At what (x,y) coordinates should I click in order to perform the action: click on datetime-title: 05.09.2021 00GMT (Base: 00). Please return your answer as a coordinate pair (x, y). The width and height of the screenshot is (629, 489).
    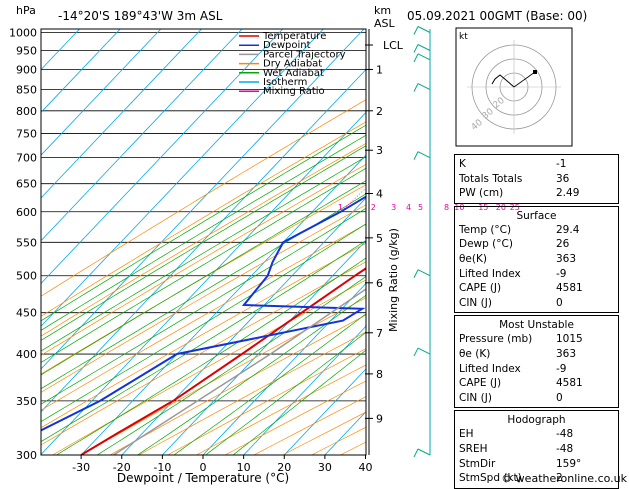
    Looking at the image, I should click on (497, 16).